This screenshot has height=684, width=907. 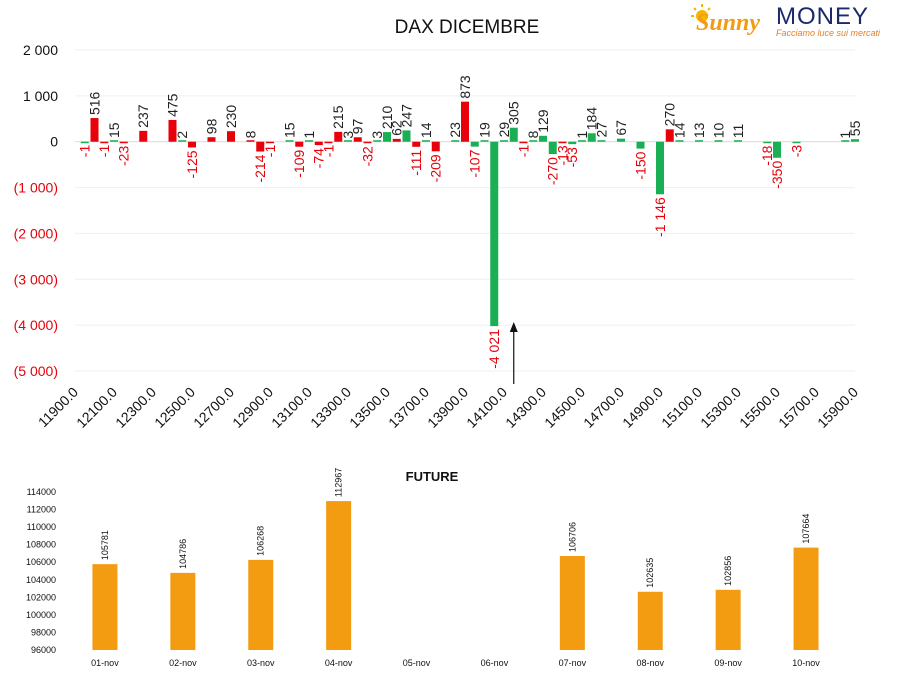 What do you see at coordinates (348, 135) in the screenshot?
I see `dax-data-label: 3` at bounding box center [348, 135].